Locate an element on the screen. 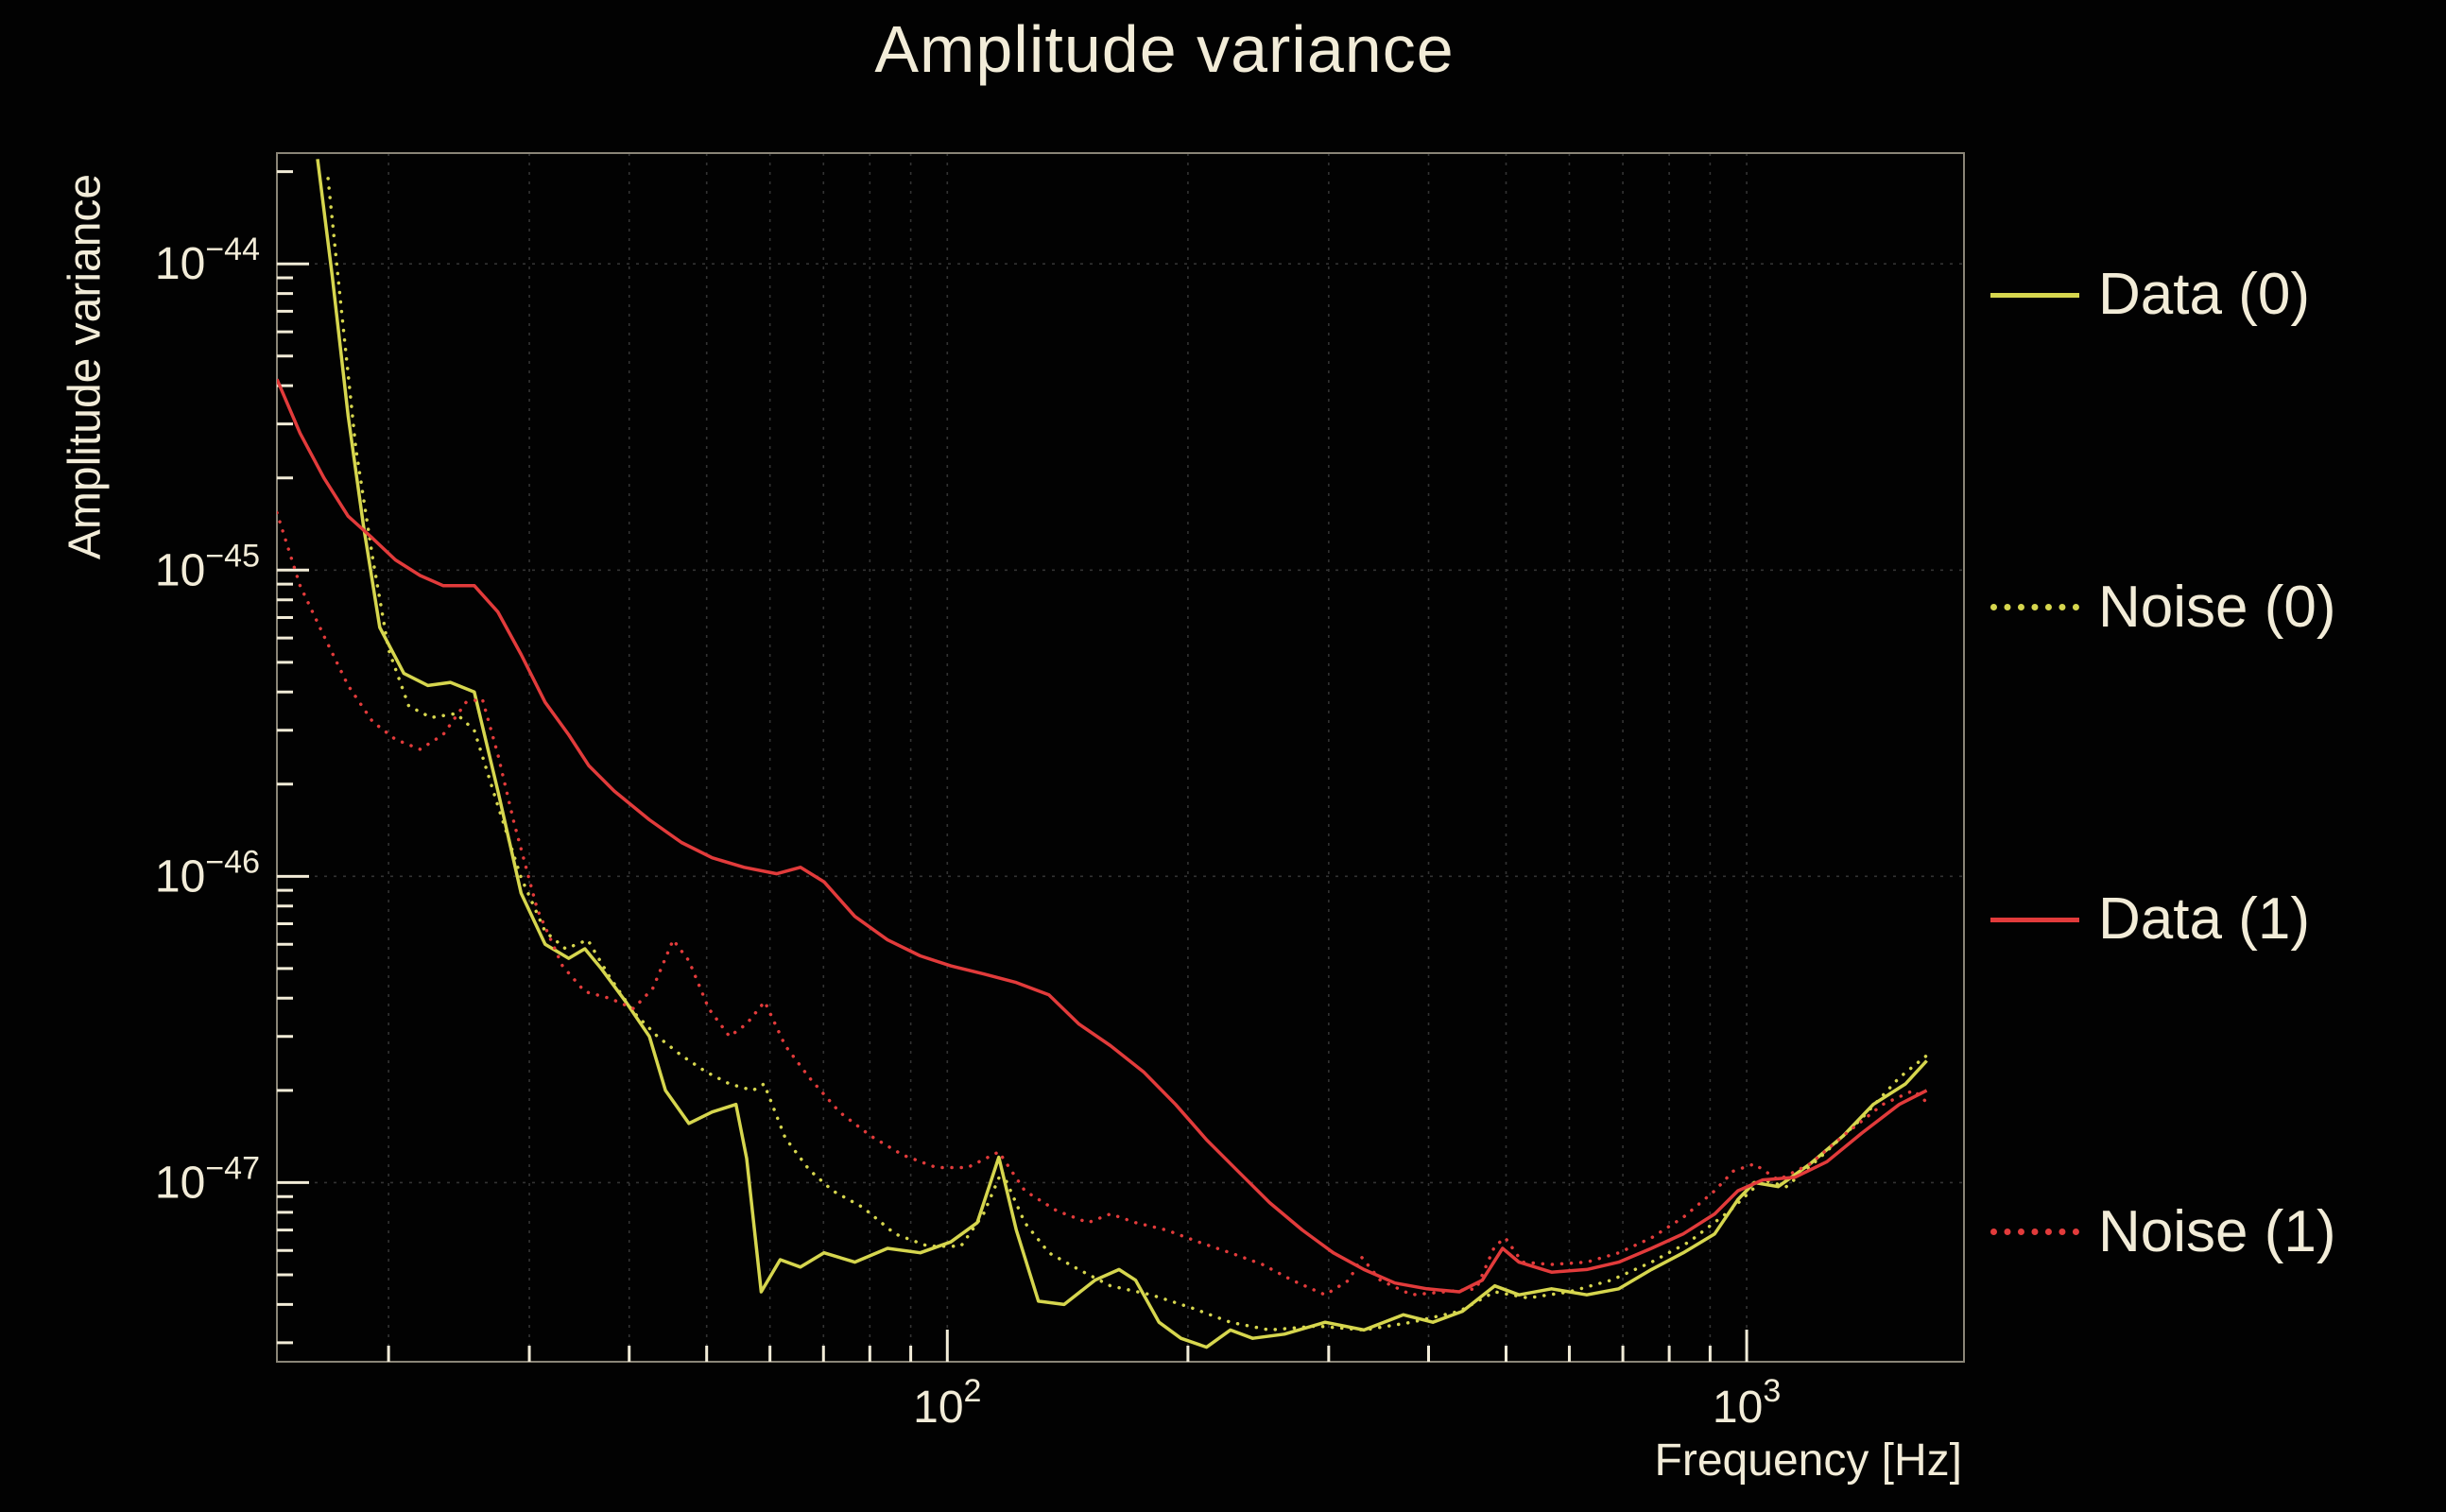 The width and height of the screenshot is (2446, 1512). legend: Data (0) Noise (0) Data (1) Noise (1) is located at coordinates (2214, 764).